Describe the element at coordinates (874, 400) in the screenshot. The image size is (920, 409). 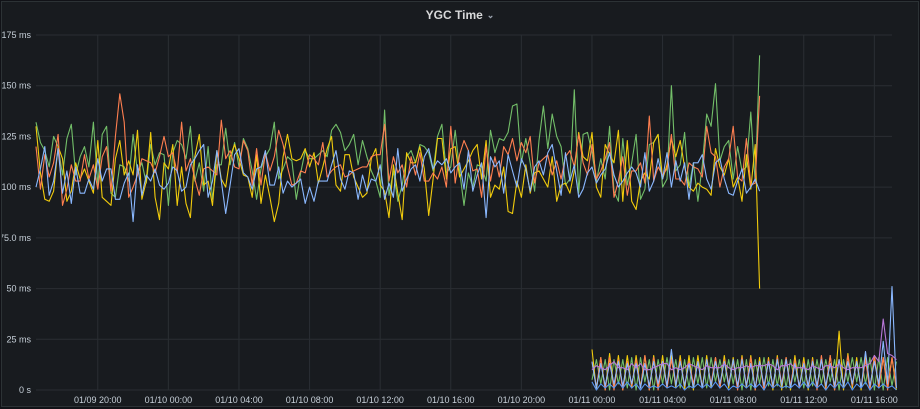
I see `x-tick-label: 01/11 16:00` at that location.